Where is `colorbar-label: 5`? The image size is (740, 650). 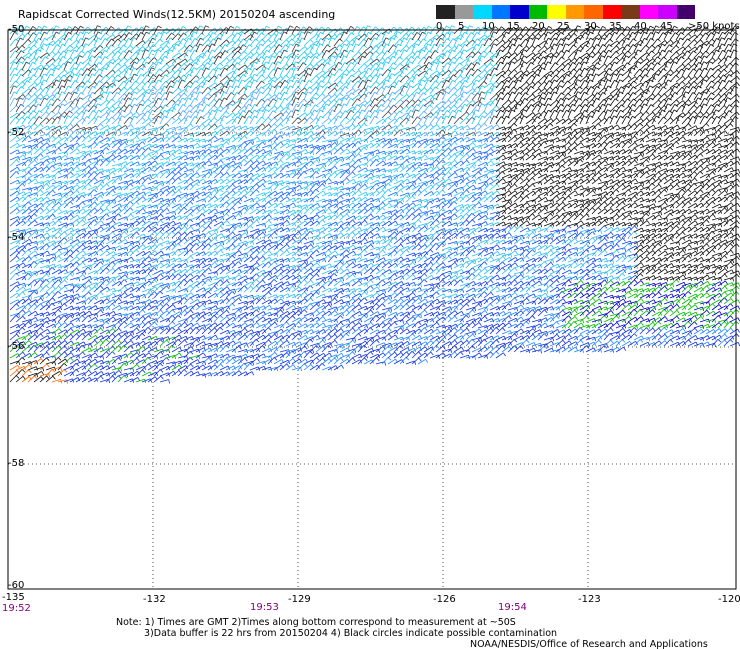
colorbar-label: 5 is located at coordinates (461, 26).